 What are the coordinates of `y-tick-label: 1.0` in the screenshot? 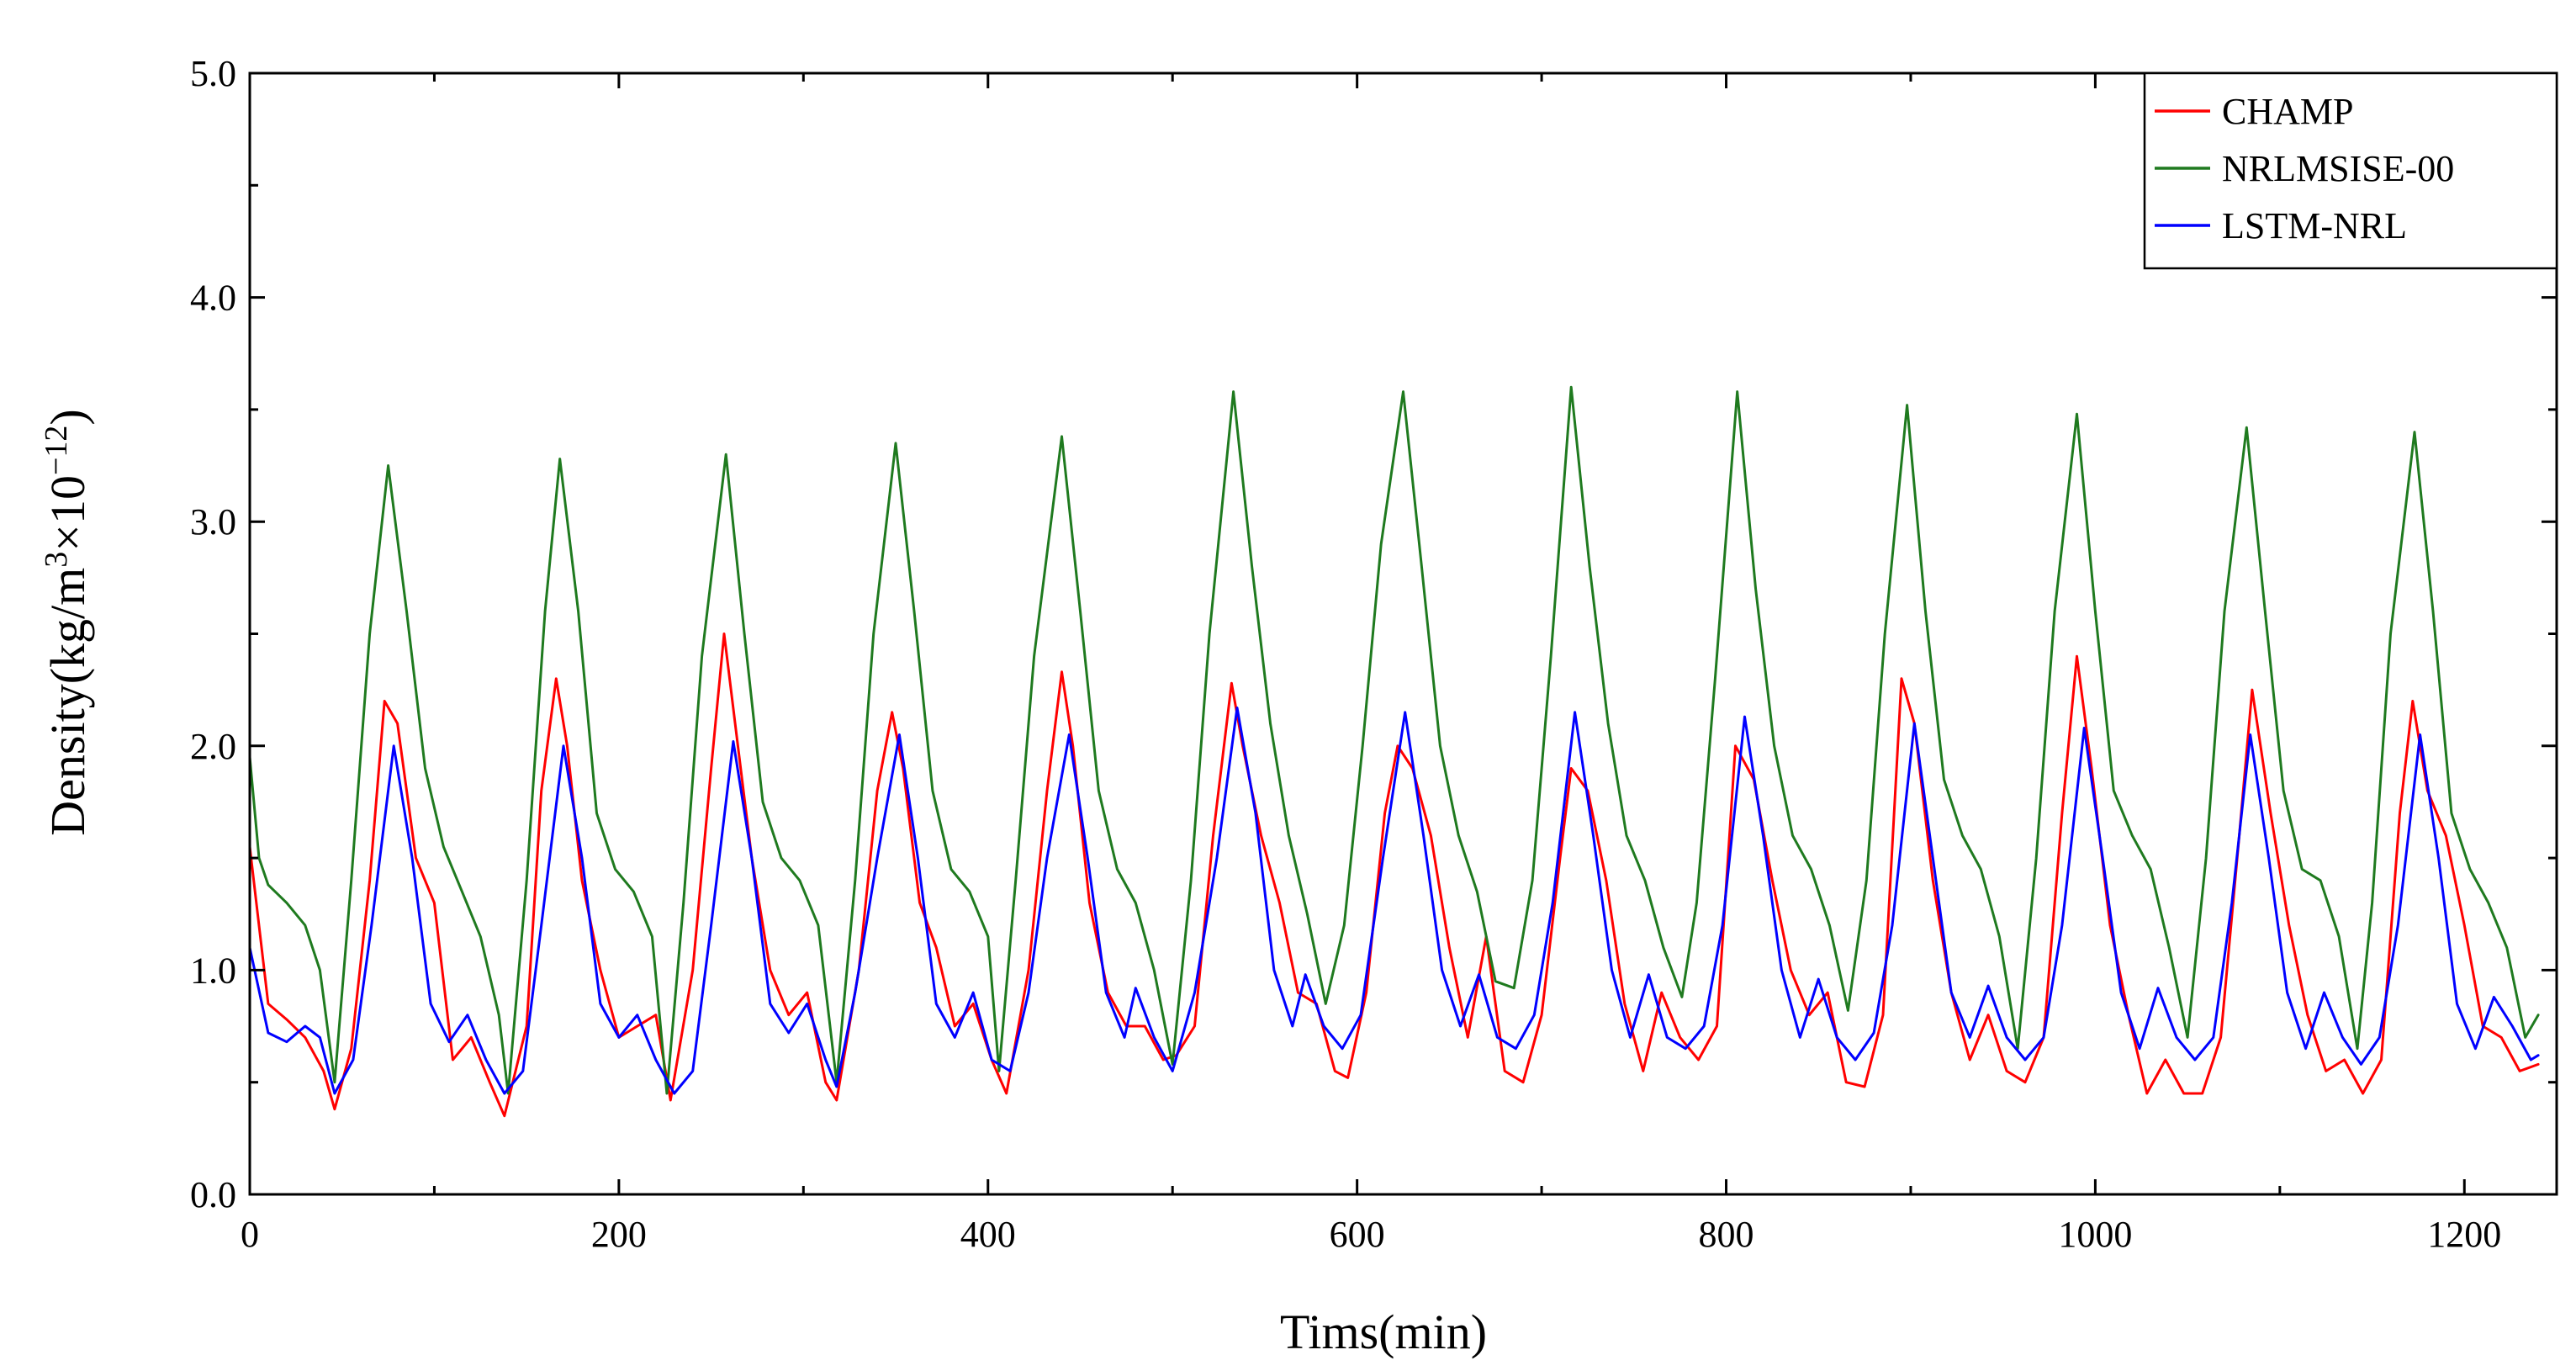 It's located at (213, 971).